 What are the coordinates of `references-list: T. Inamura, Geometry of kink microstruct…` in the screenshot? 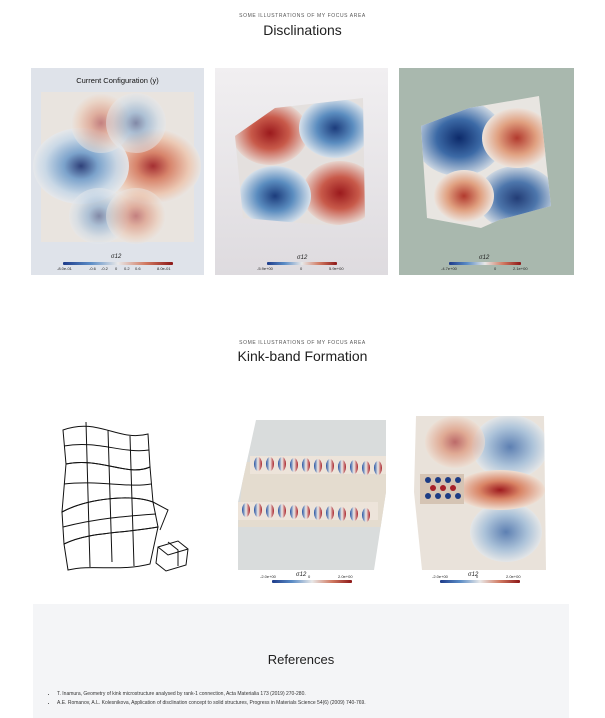 It's located at (206, 699).